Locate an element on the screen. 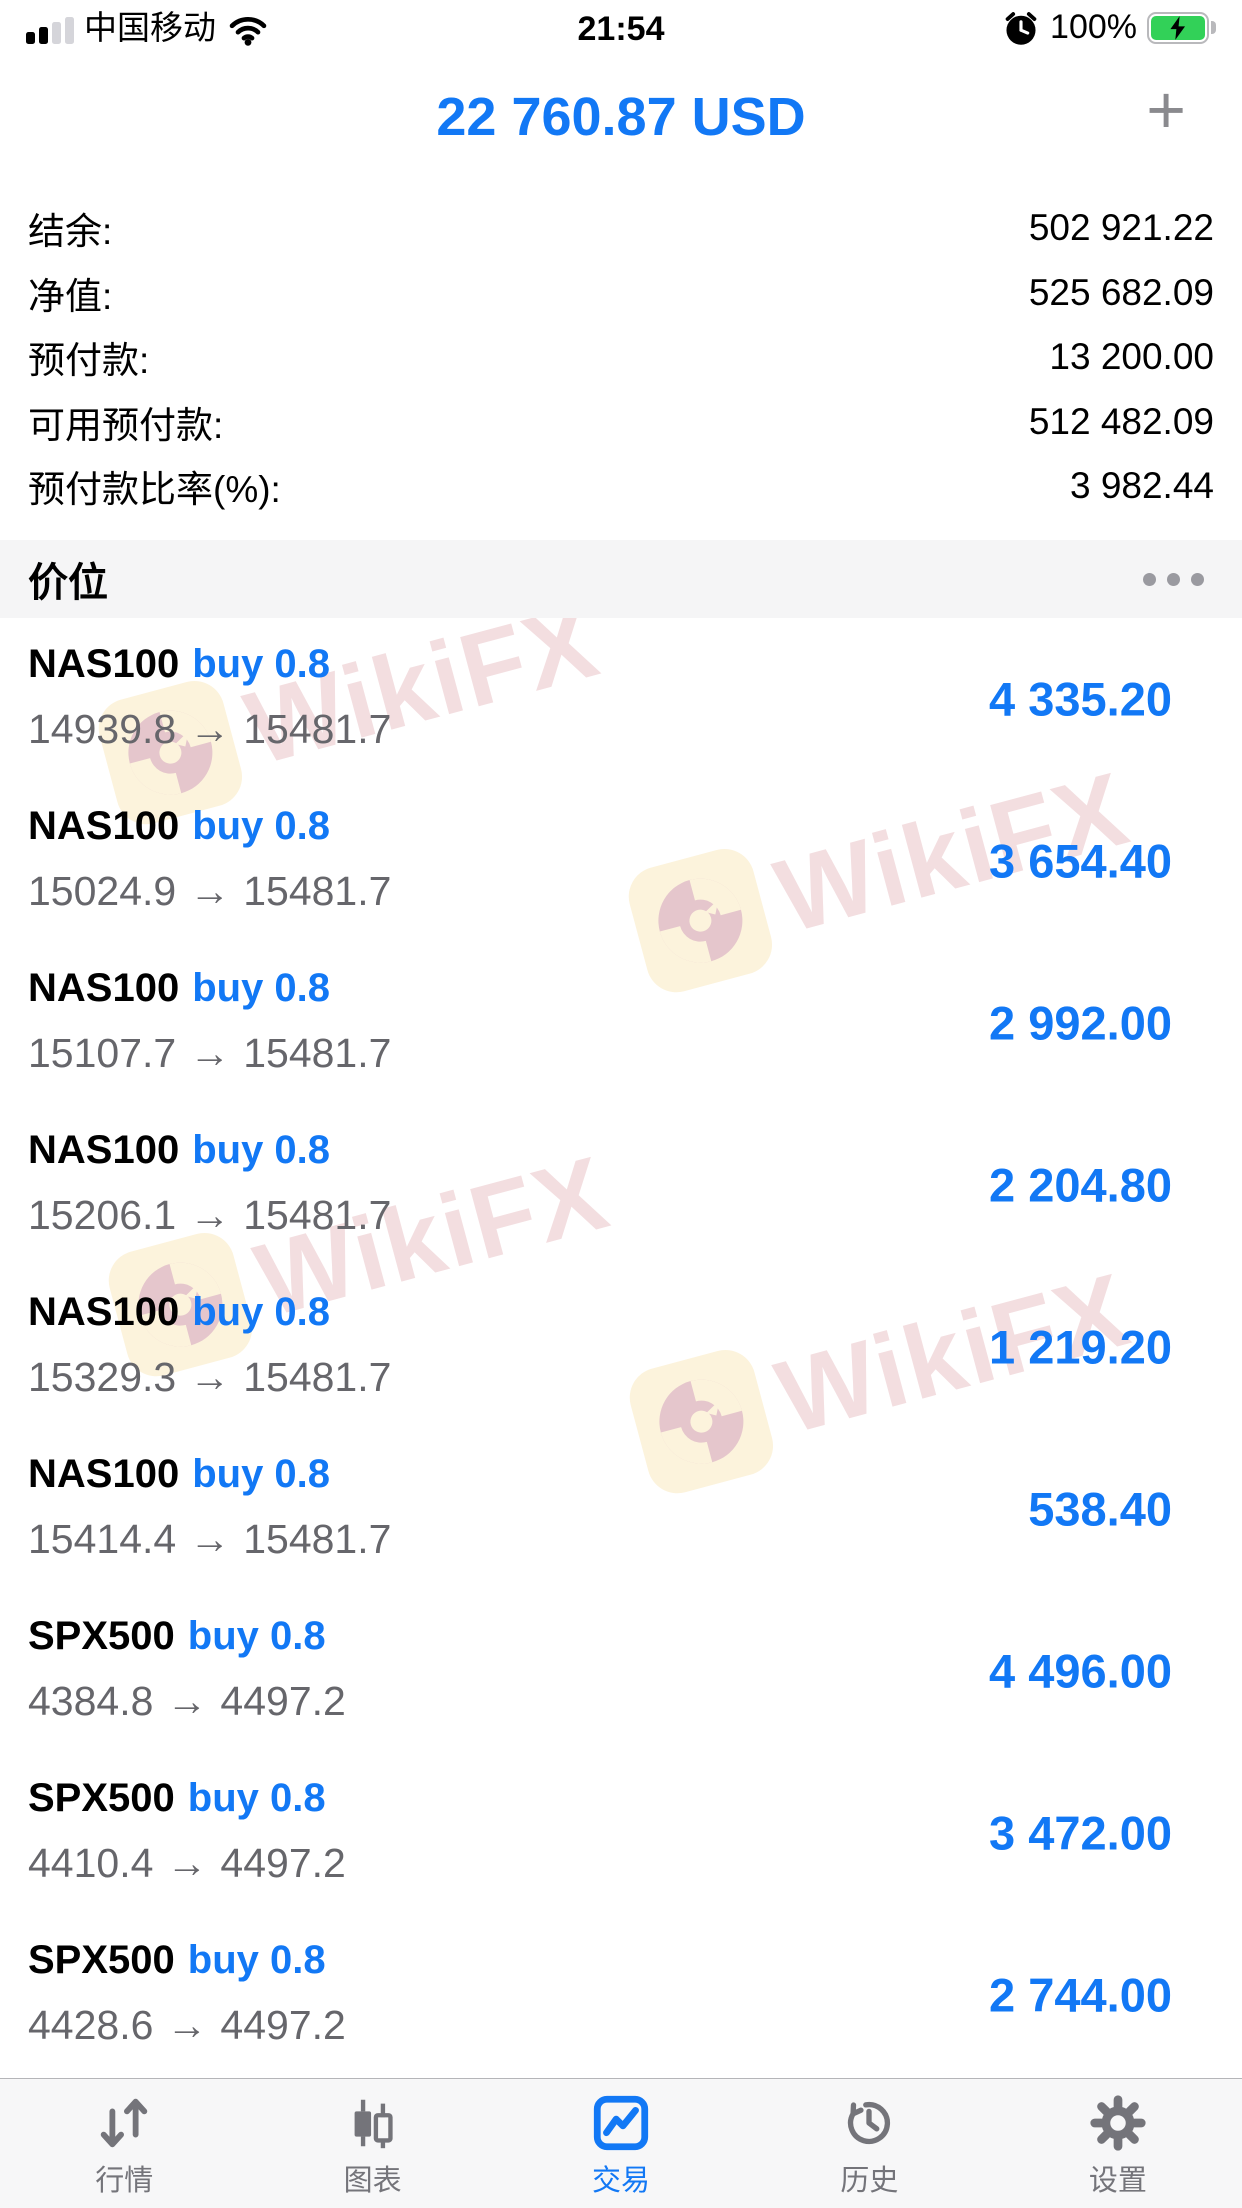 This screenshot has height=2208, width=1242. clock-label: 21:54 is located at coordinates (621, 29).